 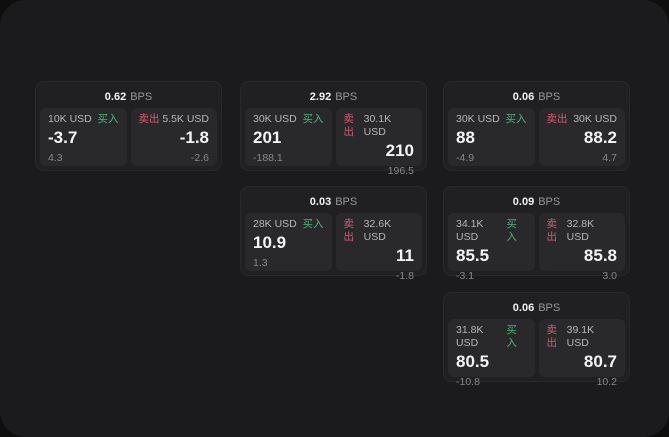 What do you see at coordinates (333, 97) in the screenshot?
I see `bps-spread-header: 2.92 BPS` at bounding box center [333, 97].